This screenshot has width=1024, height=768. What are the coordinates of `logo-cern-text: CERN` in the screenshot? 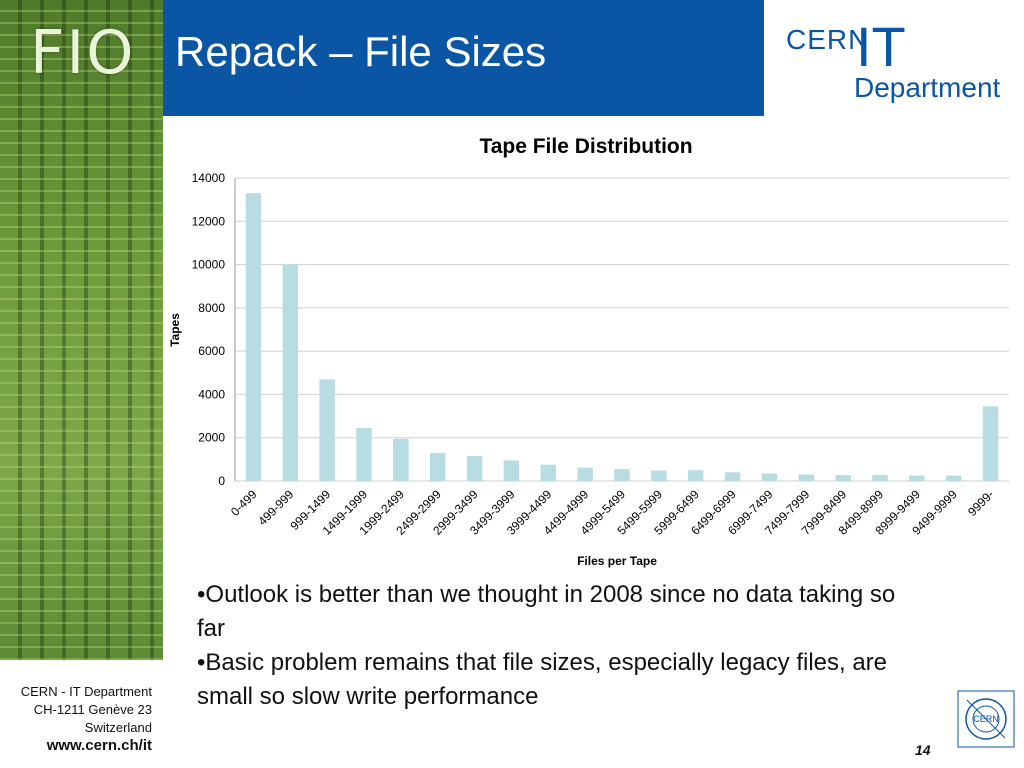 It's located at (828, 39).